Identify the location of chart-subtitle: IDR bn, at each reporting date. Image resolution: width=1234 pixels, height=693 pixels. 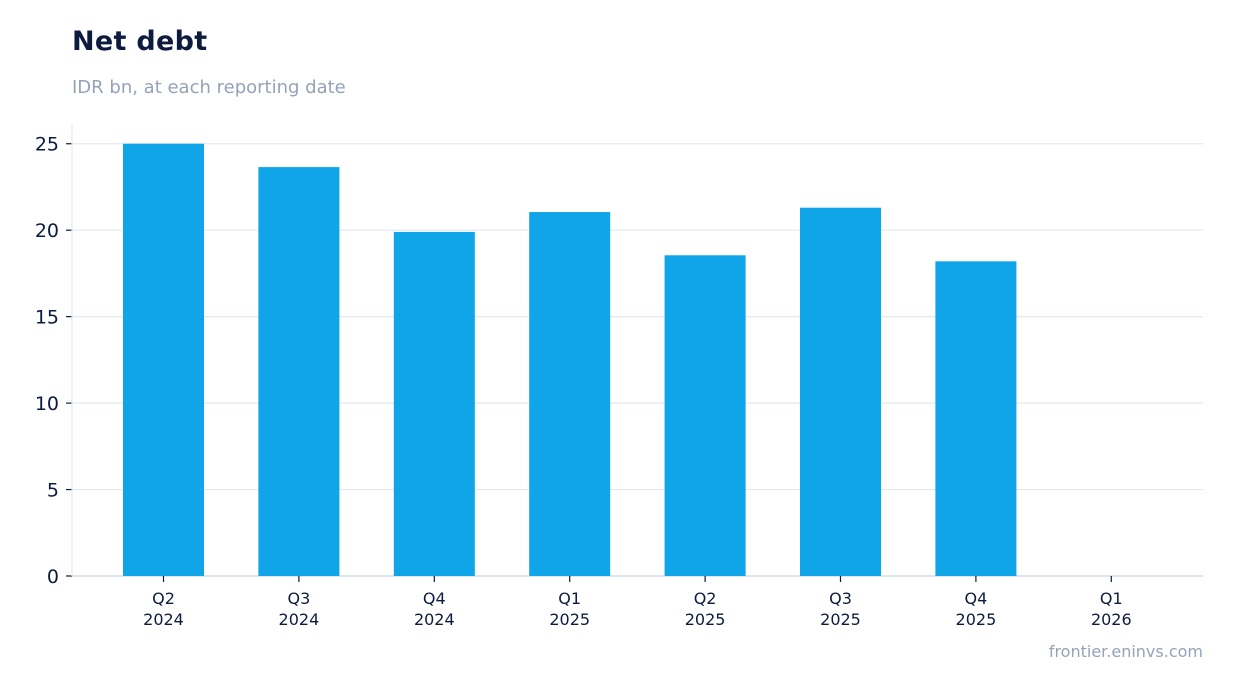
(209, 87).